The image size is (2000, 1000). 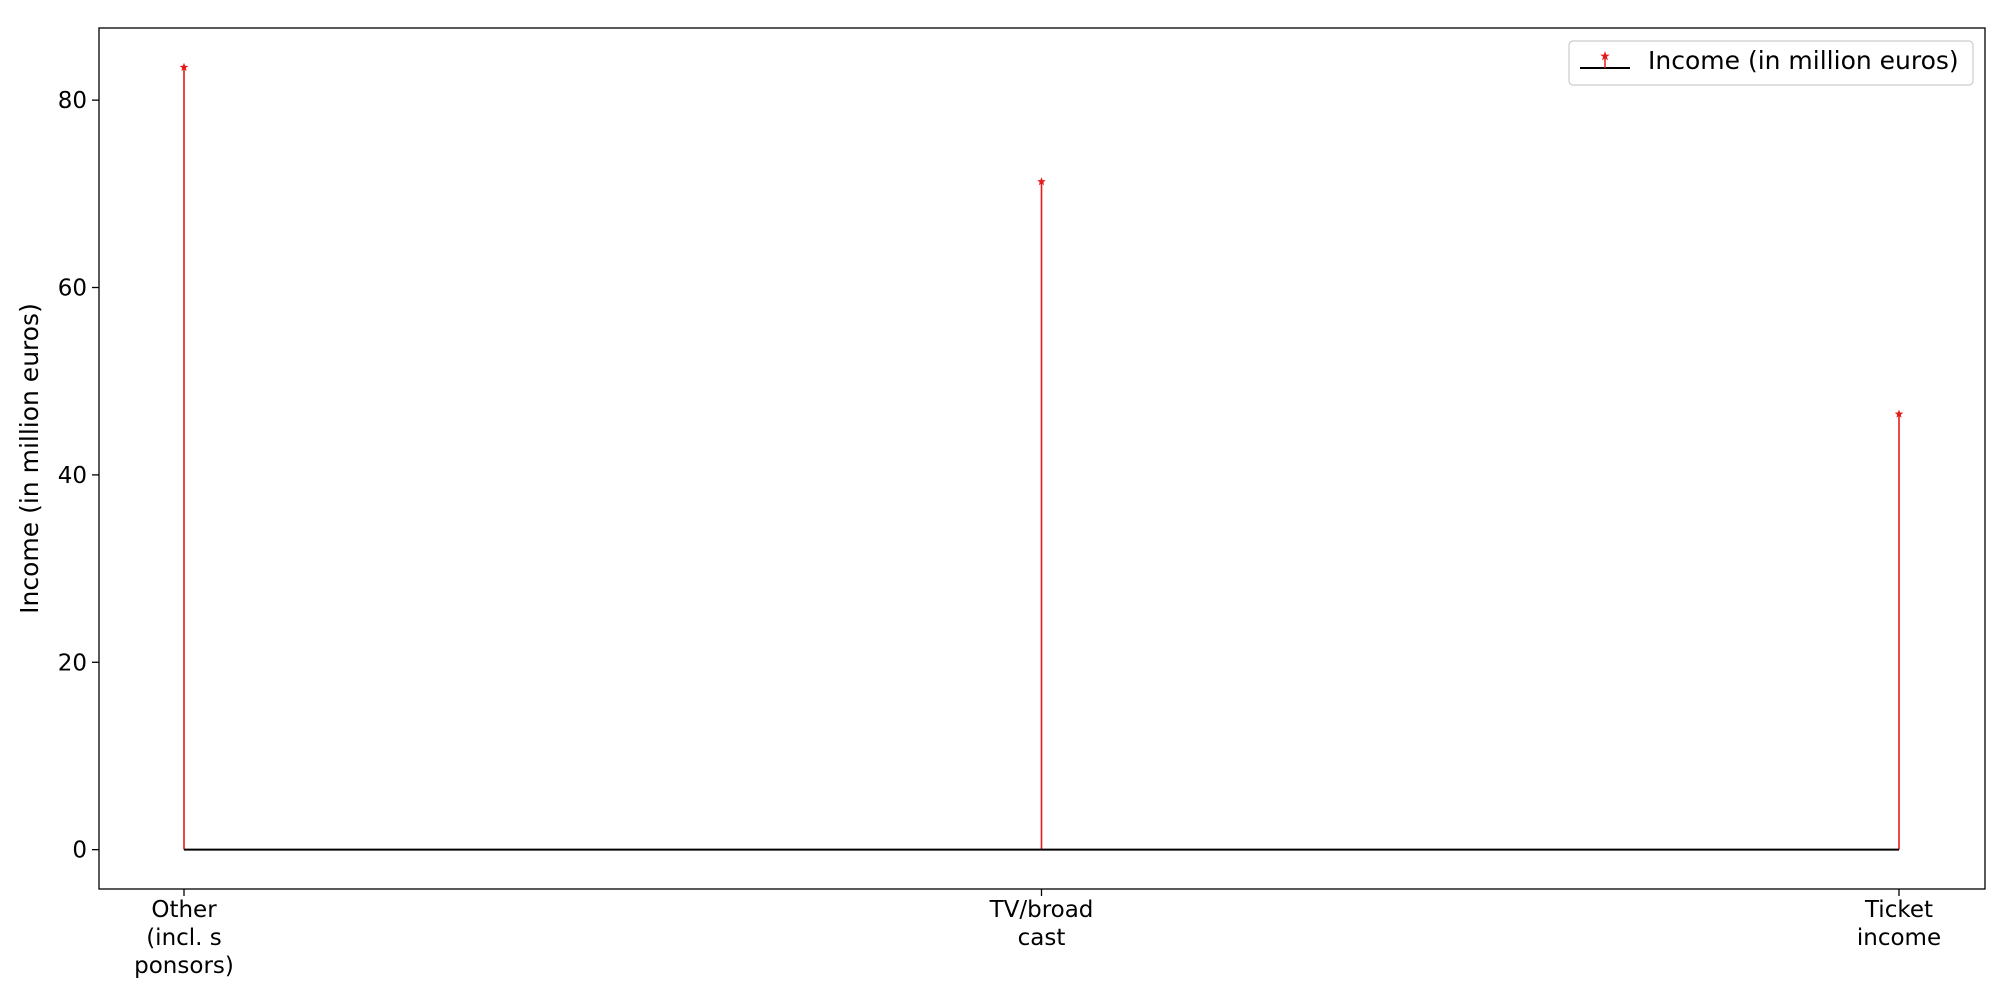 What do you see at coordinates (1803, 60) in the screenshot?
I see `legend-label: Income (in million euros)` at bounding box center [1803, 60].